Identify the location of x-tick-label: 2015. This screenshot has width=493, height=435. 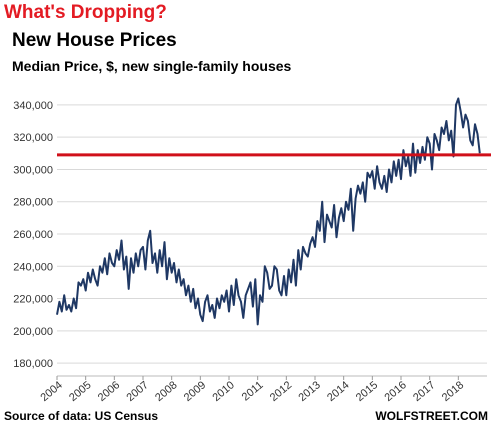
(367, 391).